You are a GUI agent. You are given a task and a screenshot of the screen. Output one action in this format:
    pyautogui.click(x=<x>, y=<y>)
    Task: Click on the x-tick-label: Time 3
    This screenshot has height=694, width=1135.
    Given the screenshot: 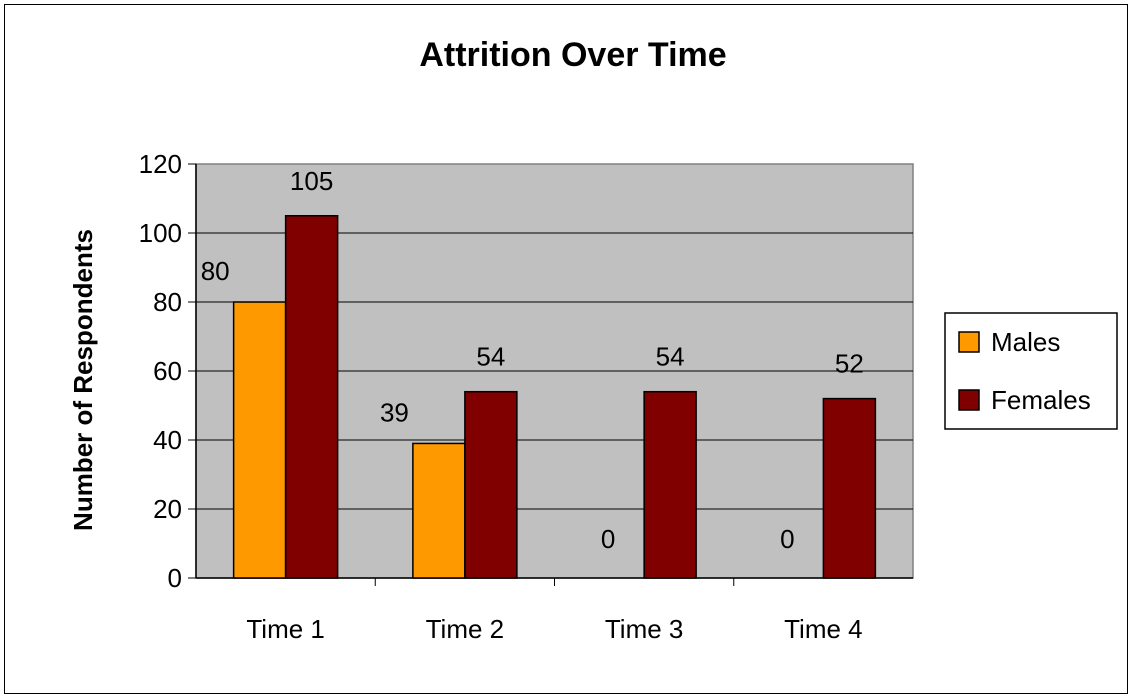 What is the action you would take?
    pyautogui.click(x=644, y=629)
    